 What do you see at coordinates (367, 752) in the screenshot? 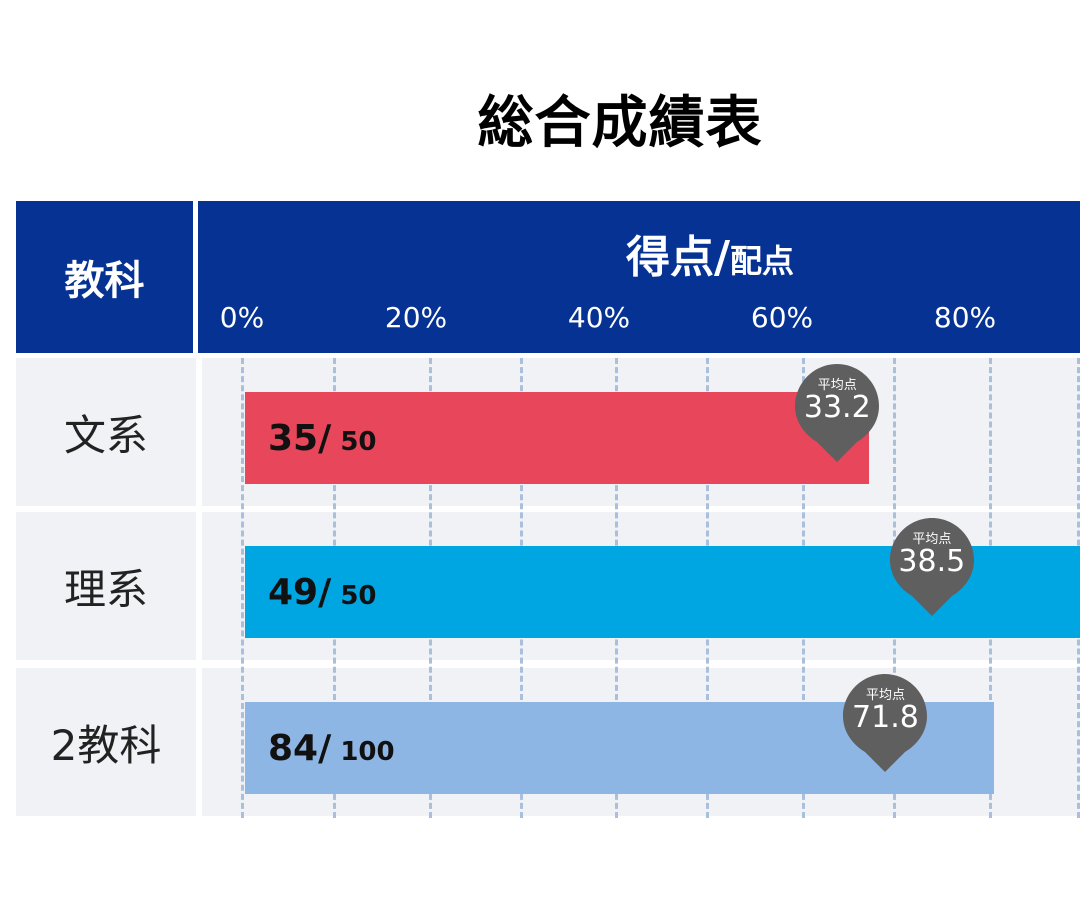
I see `bar-max-value: 100` at bounding box center [367, 752].